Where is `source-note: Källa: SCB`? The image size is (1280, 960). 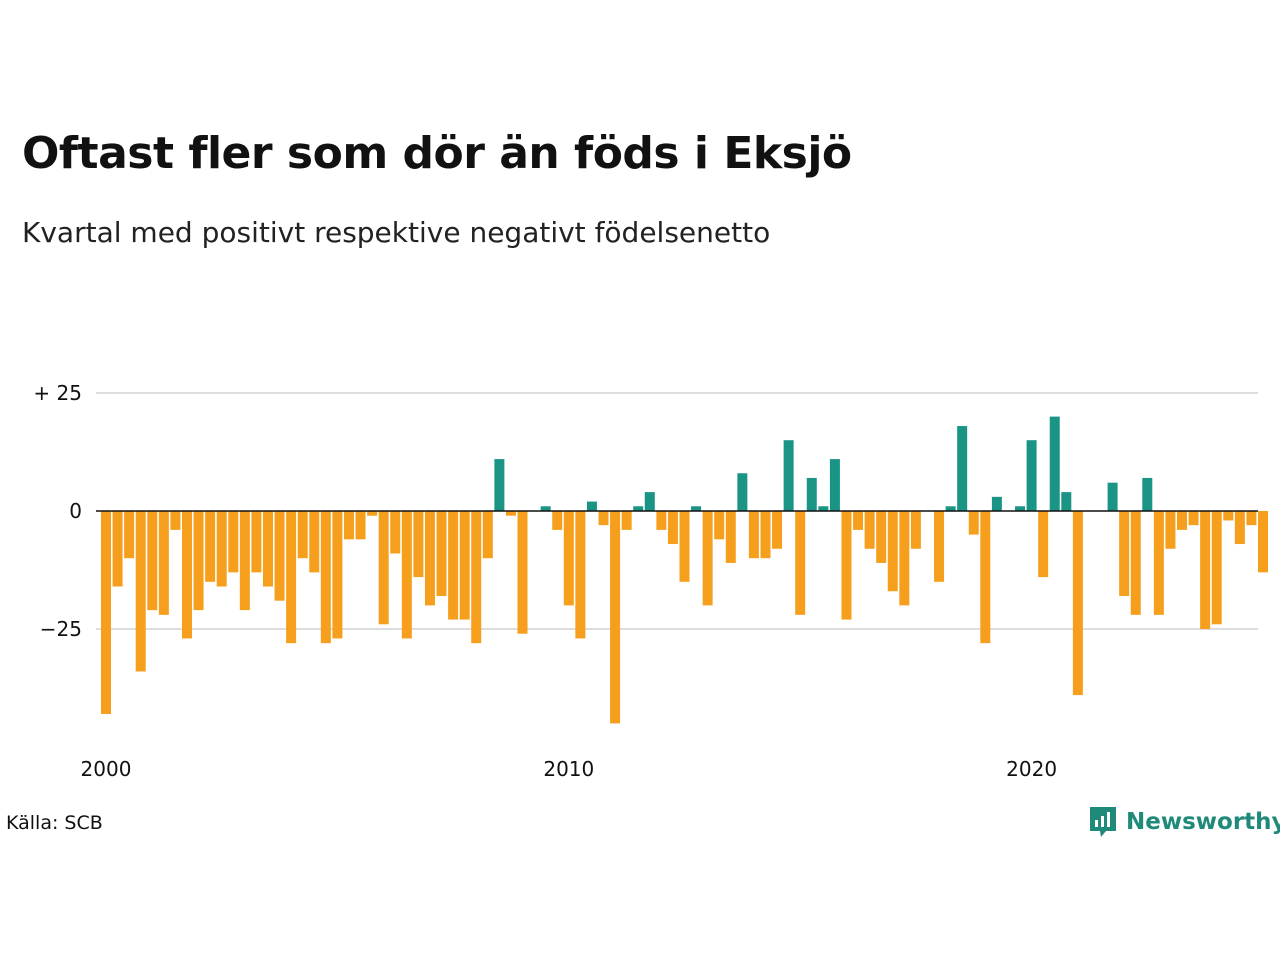 source-note: Källa: SCB is located at coordinates (54, 823).